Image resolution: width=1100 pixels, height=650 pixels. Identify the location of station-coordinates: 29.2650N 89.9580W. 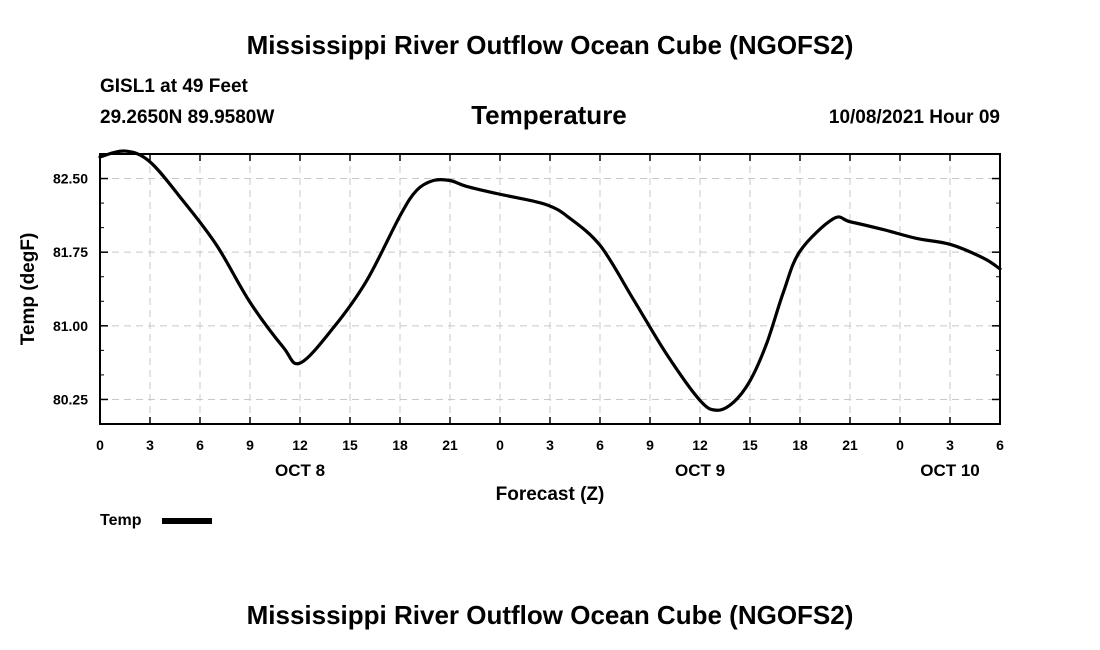
(187, 117).